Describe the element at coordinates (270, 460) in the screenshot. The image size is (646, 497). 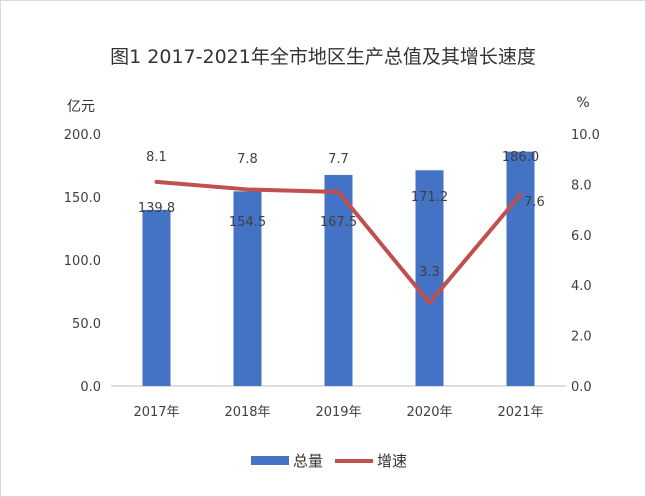
I see `legend-swatch-bar` at that location.